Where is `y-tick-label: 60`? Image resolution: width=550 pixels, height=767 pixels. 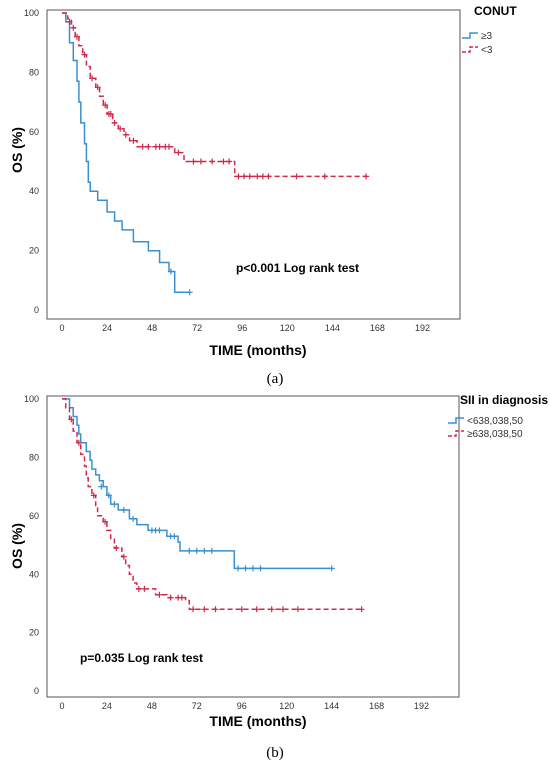
y-tick-label: 60 is located at coordinates (34, 516).